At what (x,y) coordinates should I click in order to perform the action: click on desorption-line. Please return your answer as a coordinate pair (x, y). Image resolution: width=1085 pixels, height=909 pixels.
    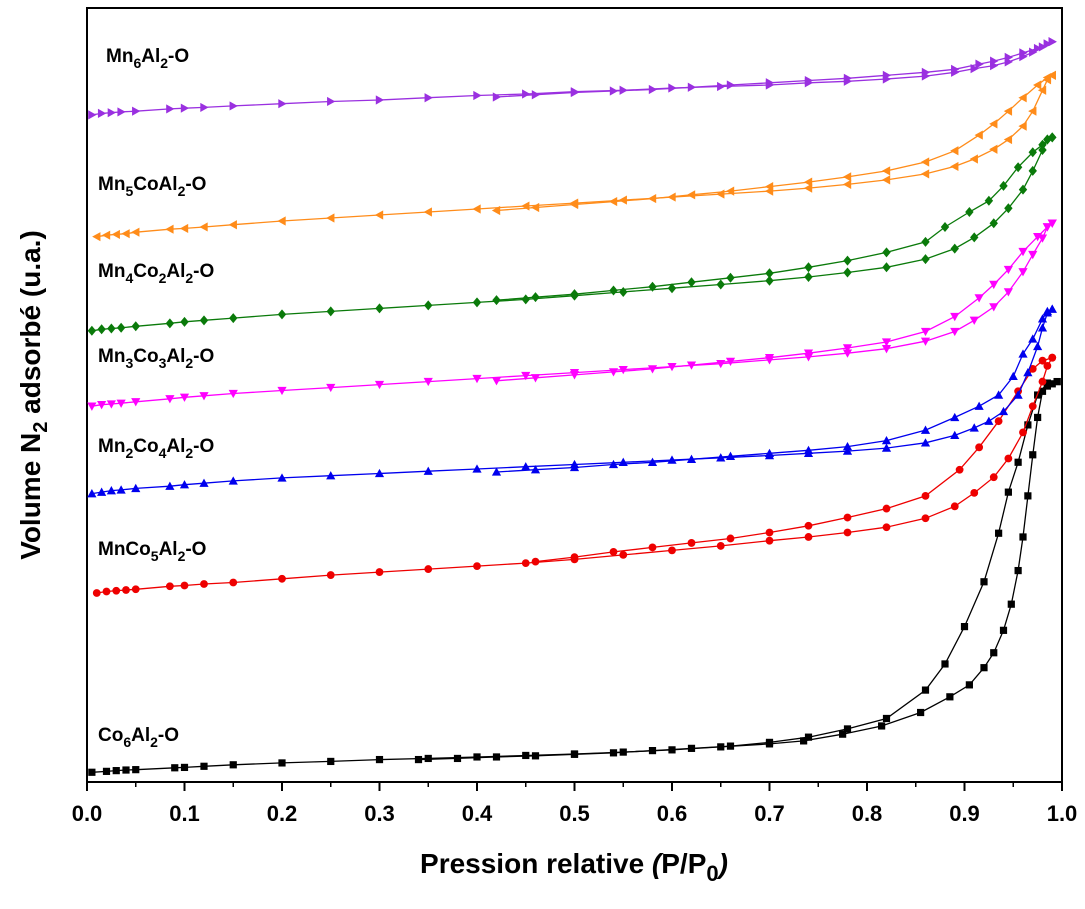
    Looking at the image, I should click on (774, 218).